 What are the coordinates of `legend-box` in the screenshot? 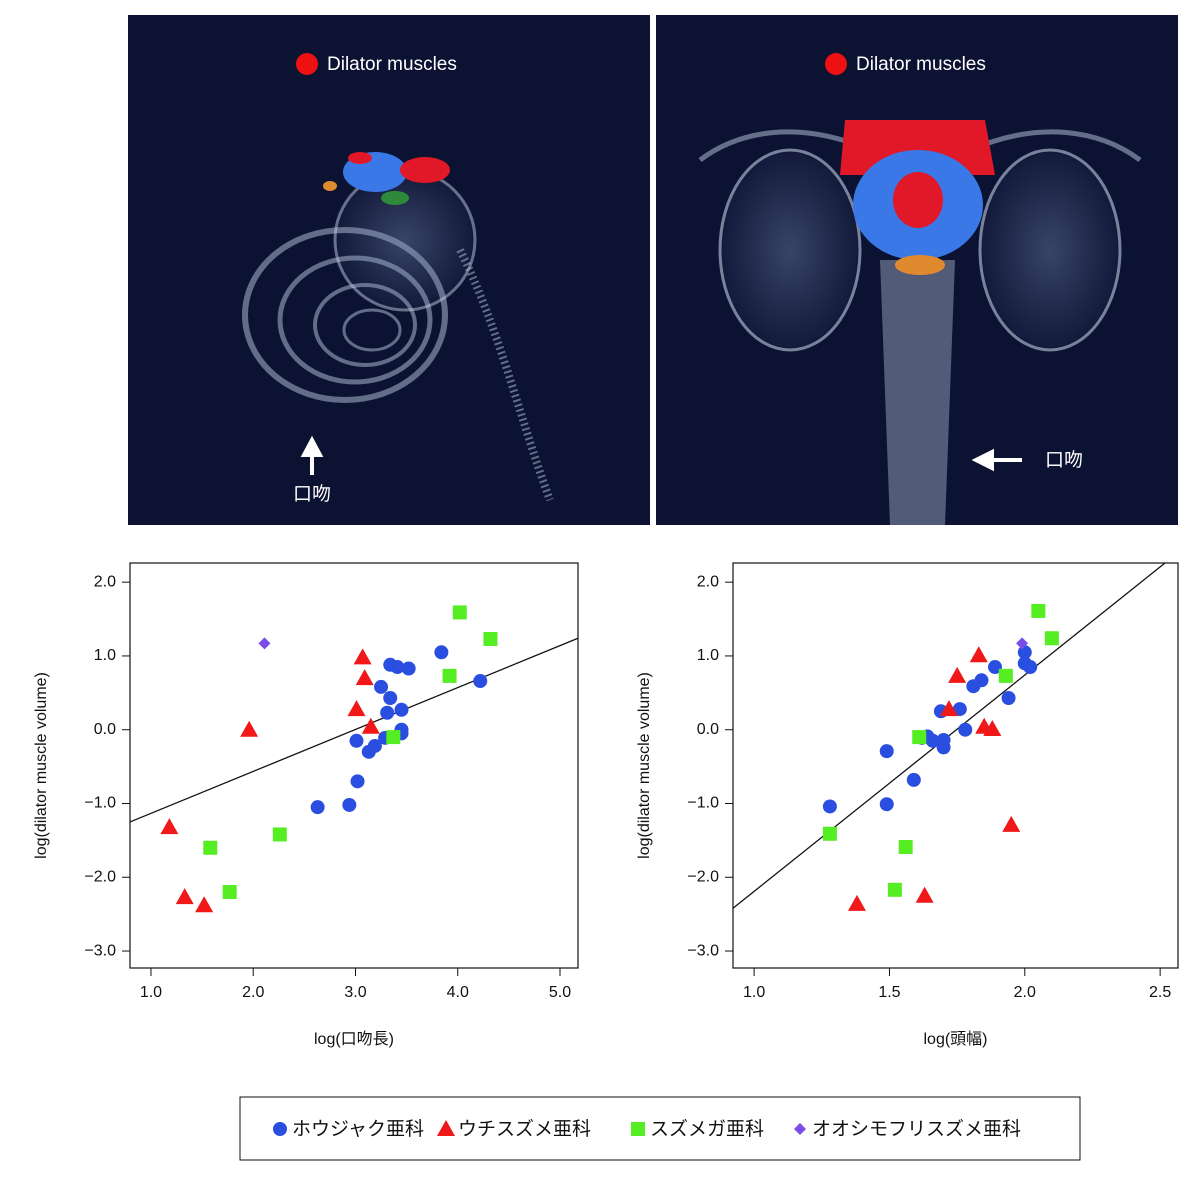 It's located at (660, 1128).